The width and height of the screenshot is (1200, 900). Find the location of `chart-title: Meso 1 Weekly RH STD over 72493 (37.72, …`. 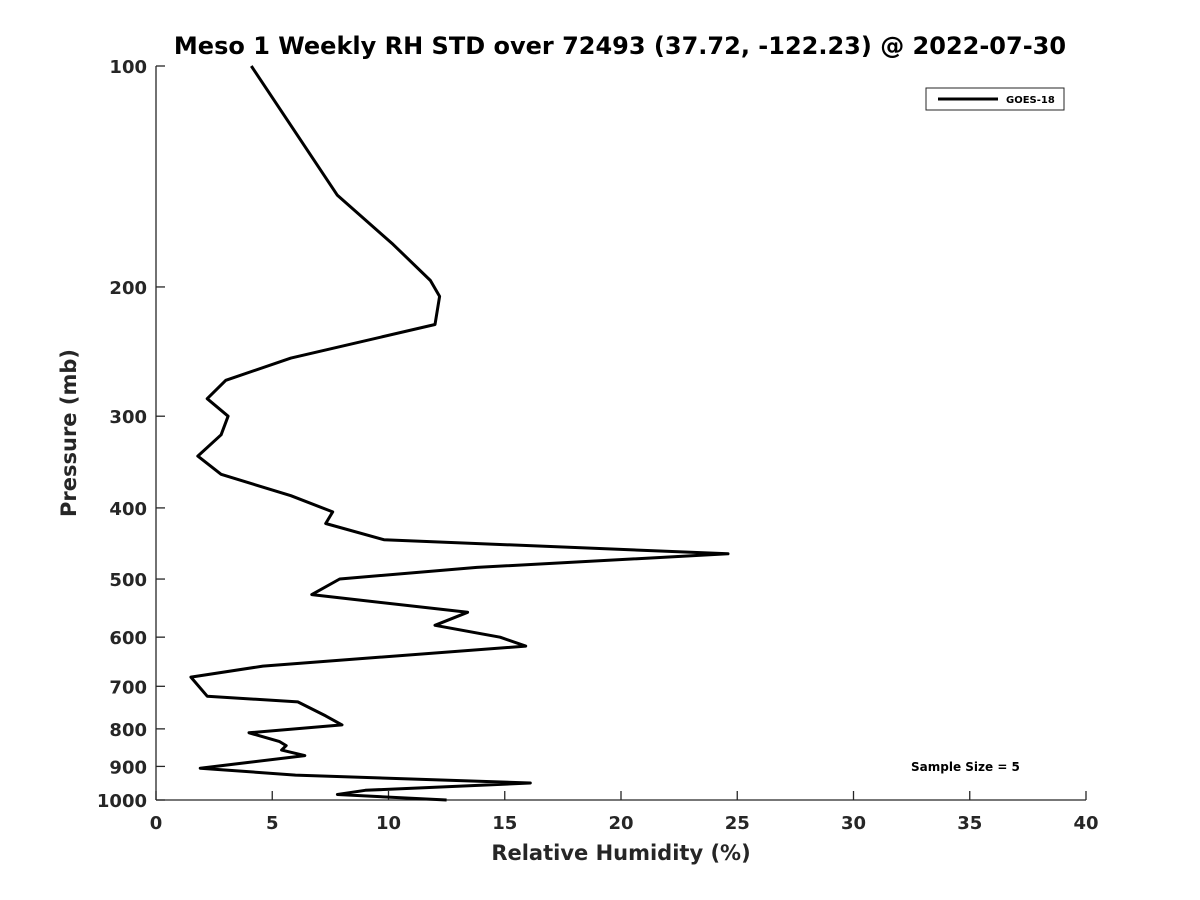

chart-title: Meso 1 Weekly RH STD over 72493 (37.72, … is located at coordinates (620, 46).